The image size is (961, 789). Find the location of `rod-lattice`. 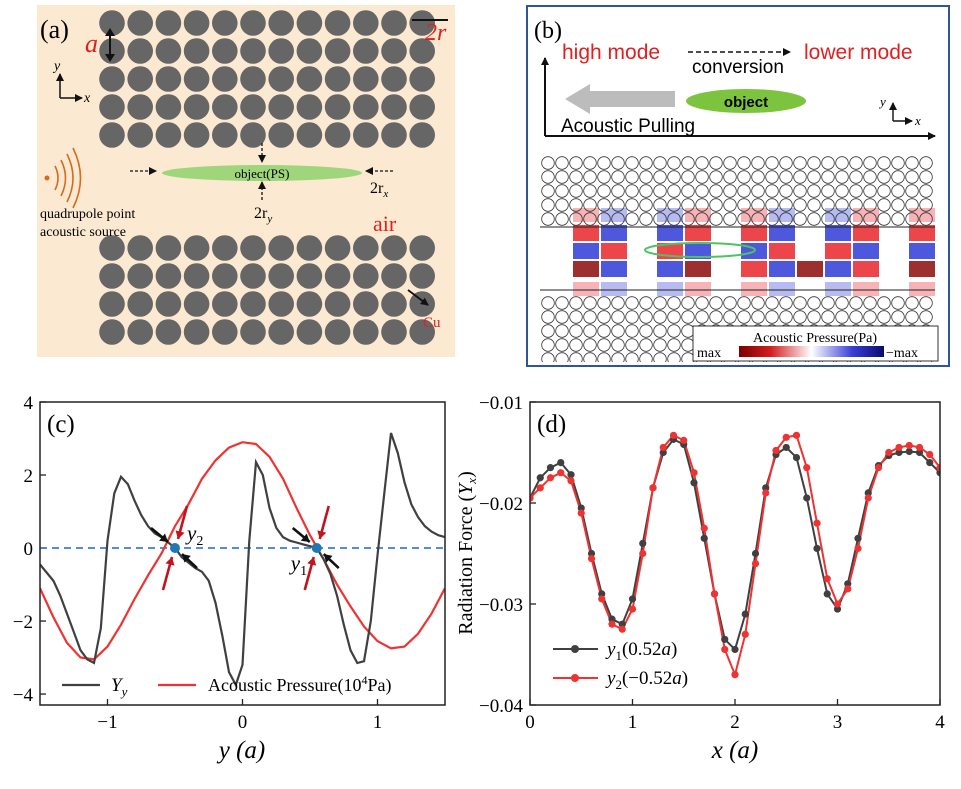

rod-lattice is located at coordinates (267, 177).